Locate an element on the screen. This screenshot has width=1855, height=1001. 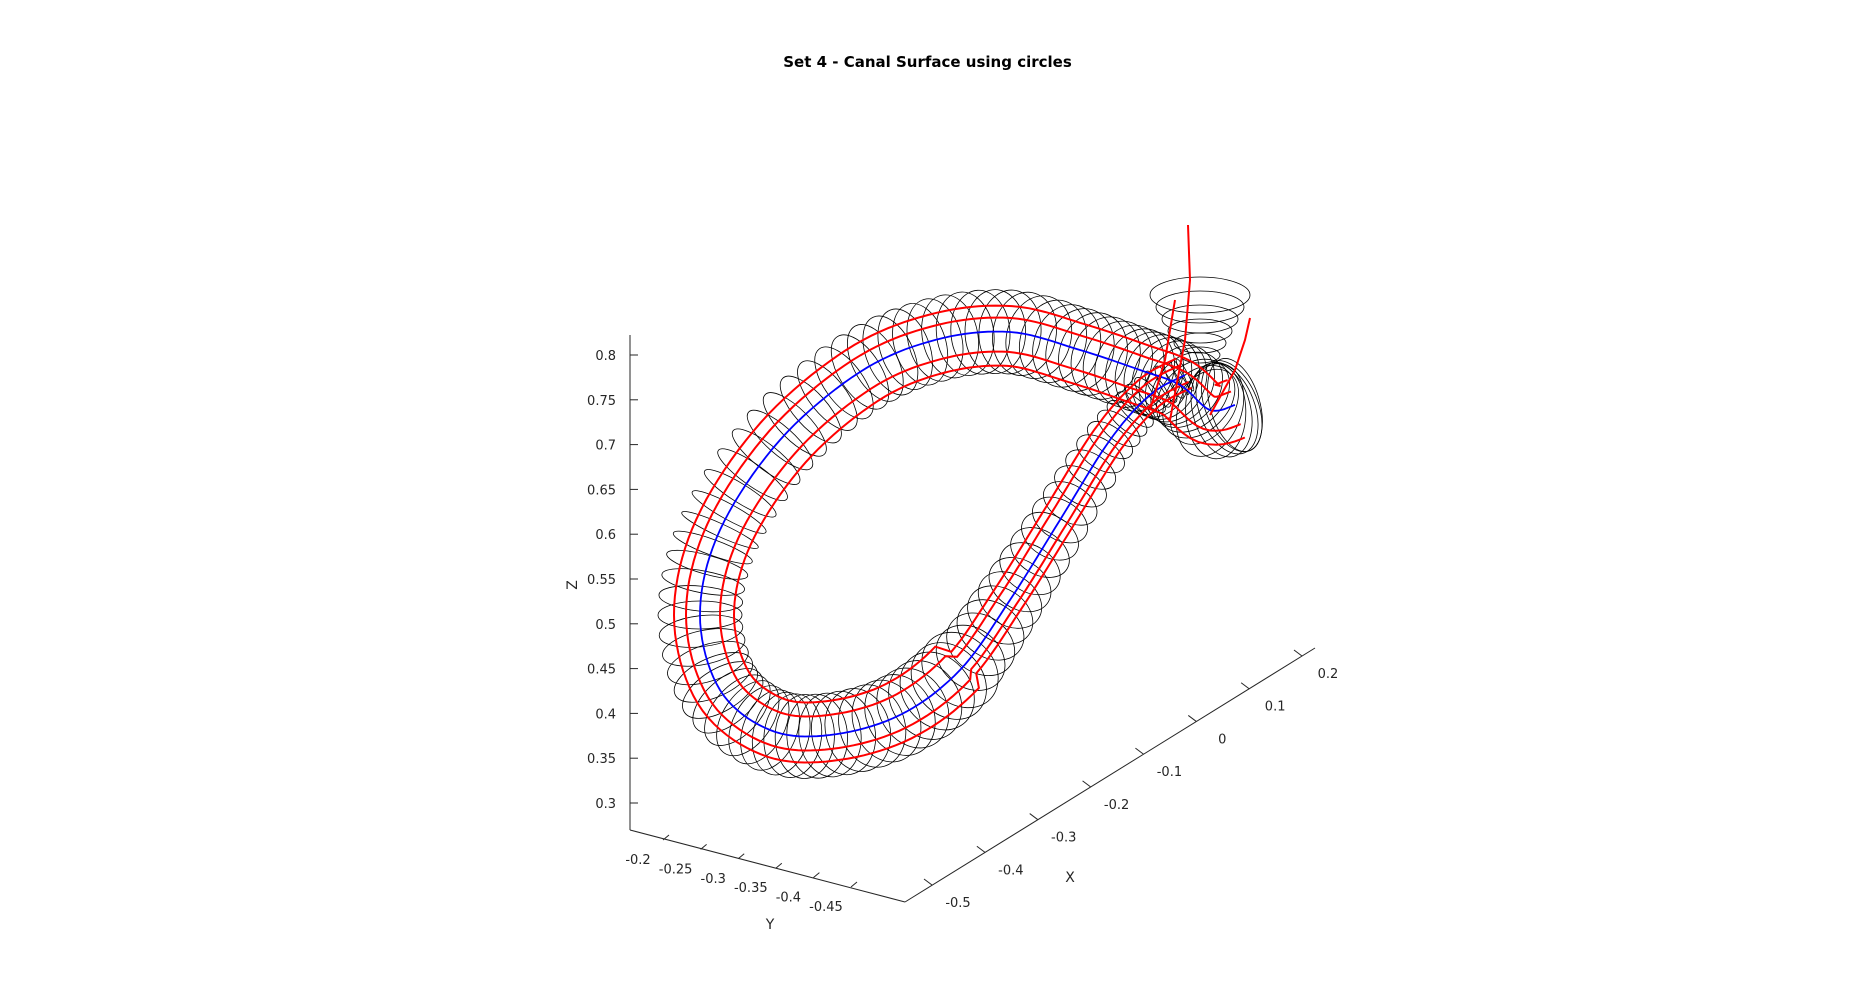
x-axis-label: X is located at coordinates (1070, 878).